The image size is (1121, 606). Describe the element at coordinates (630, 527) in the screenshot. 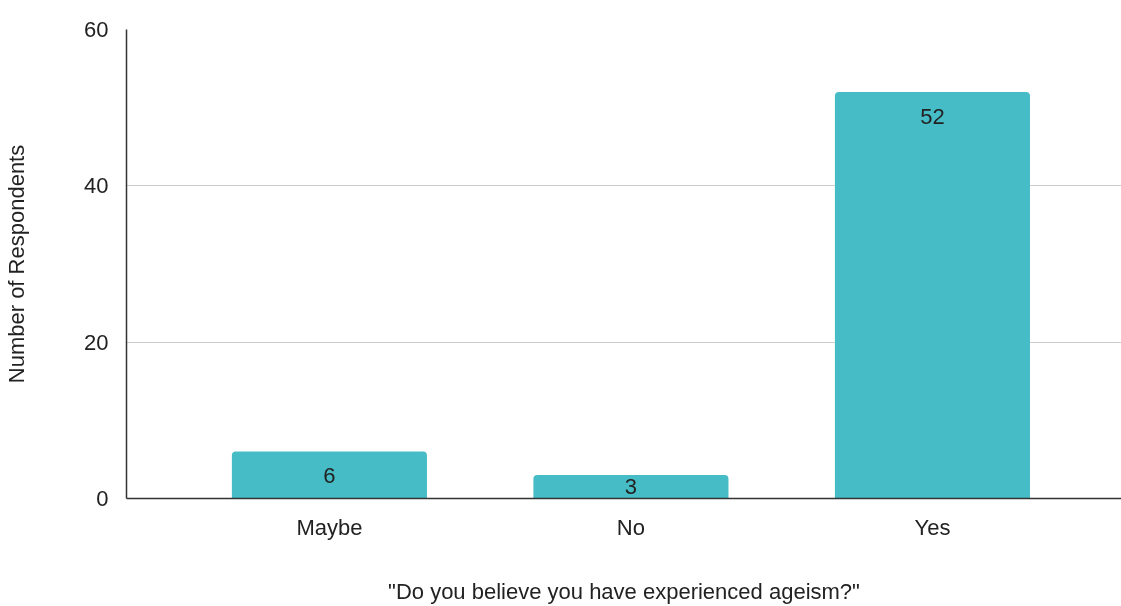

I see `x-tick-label: No` at that location.